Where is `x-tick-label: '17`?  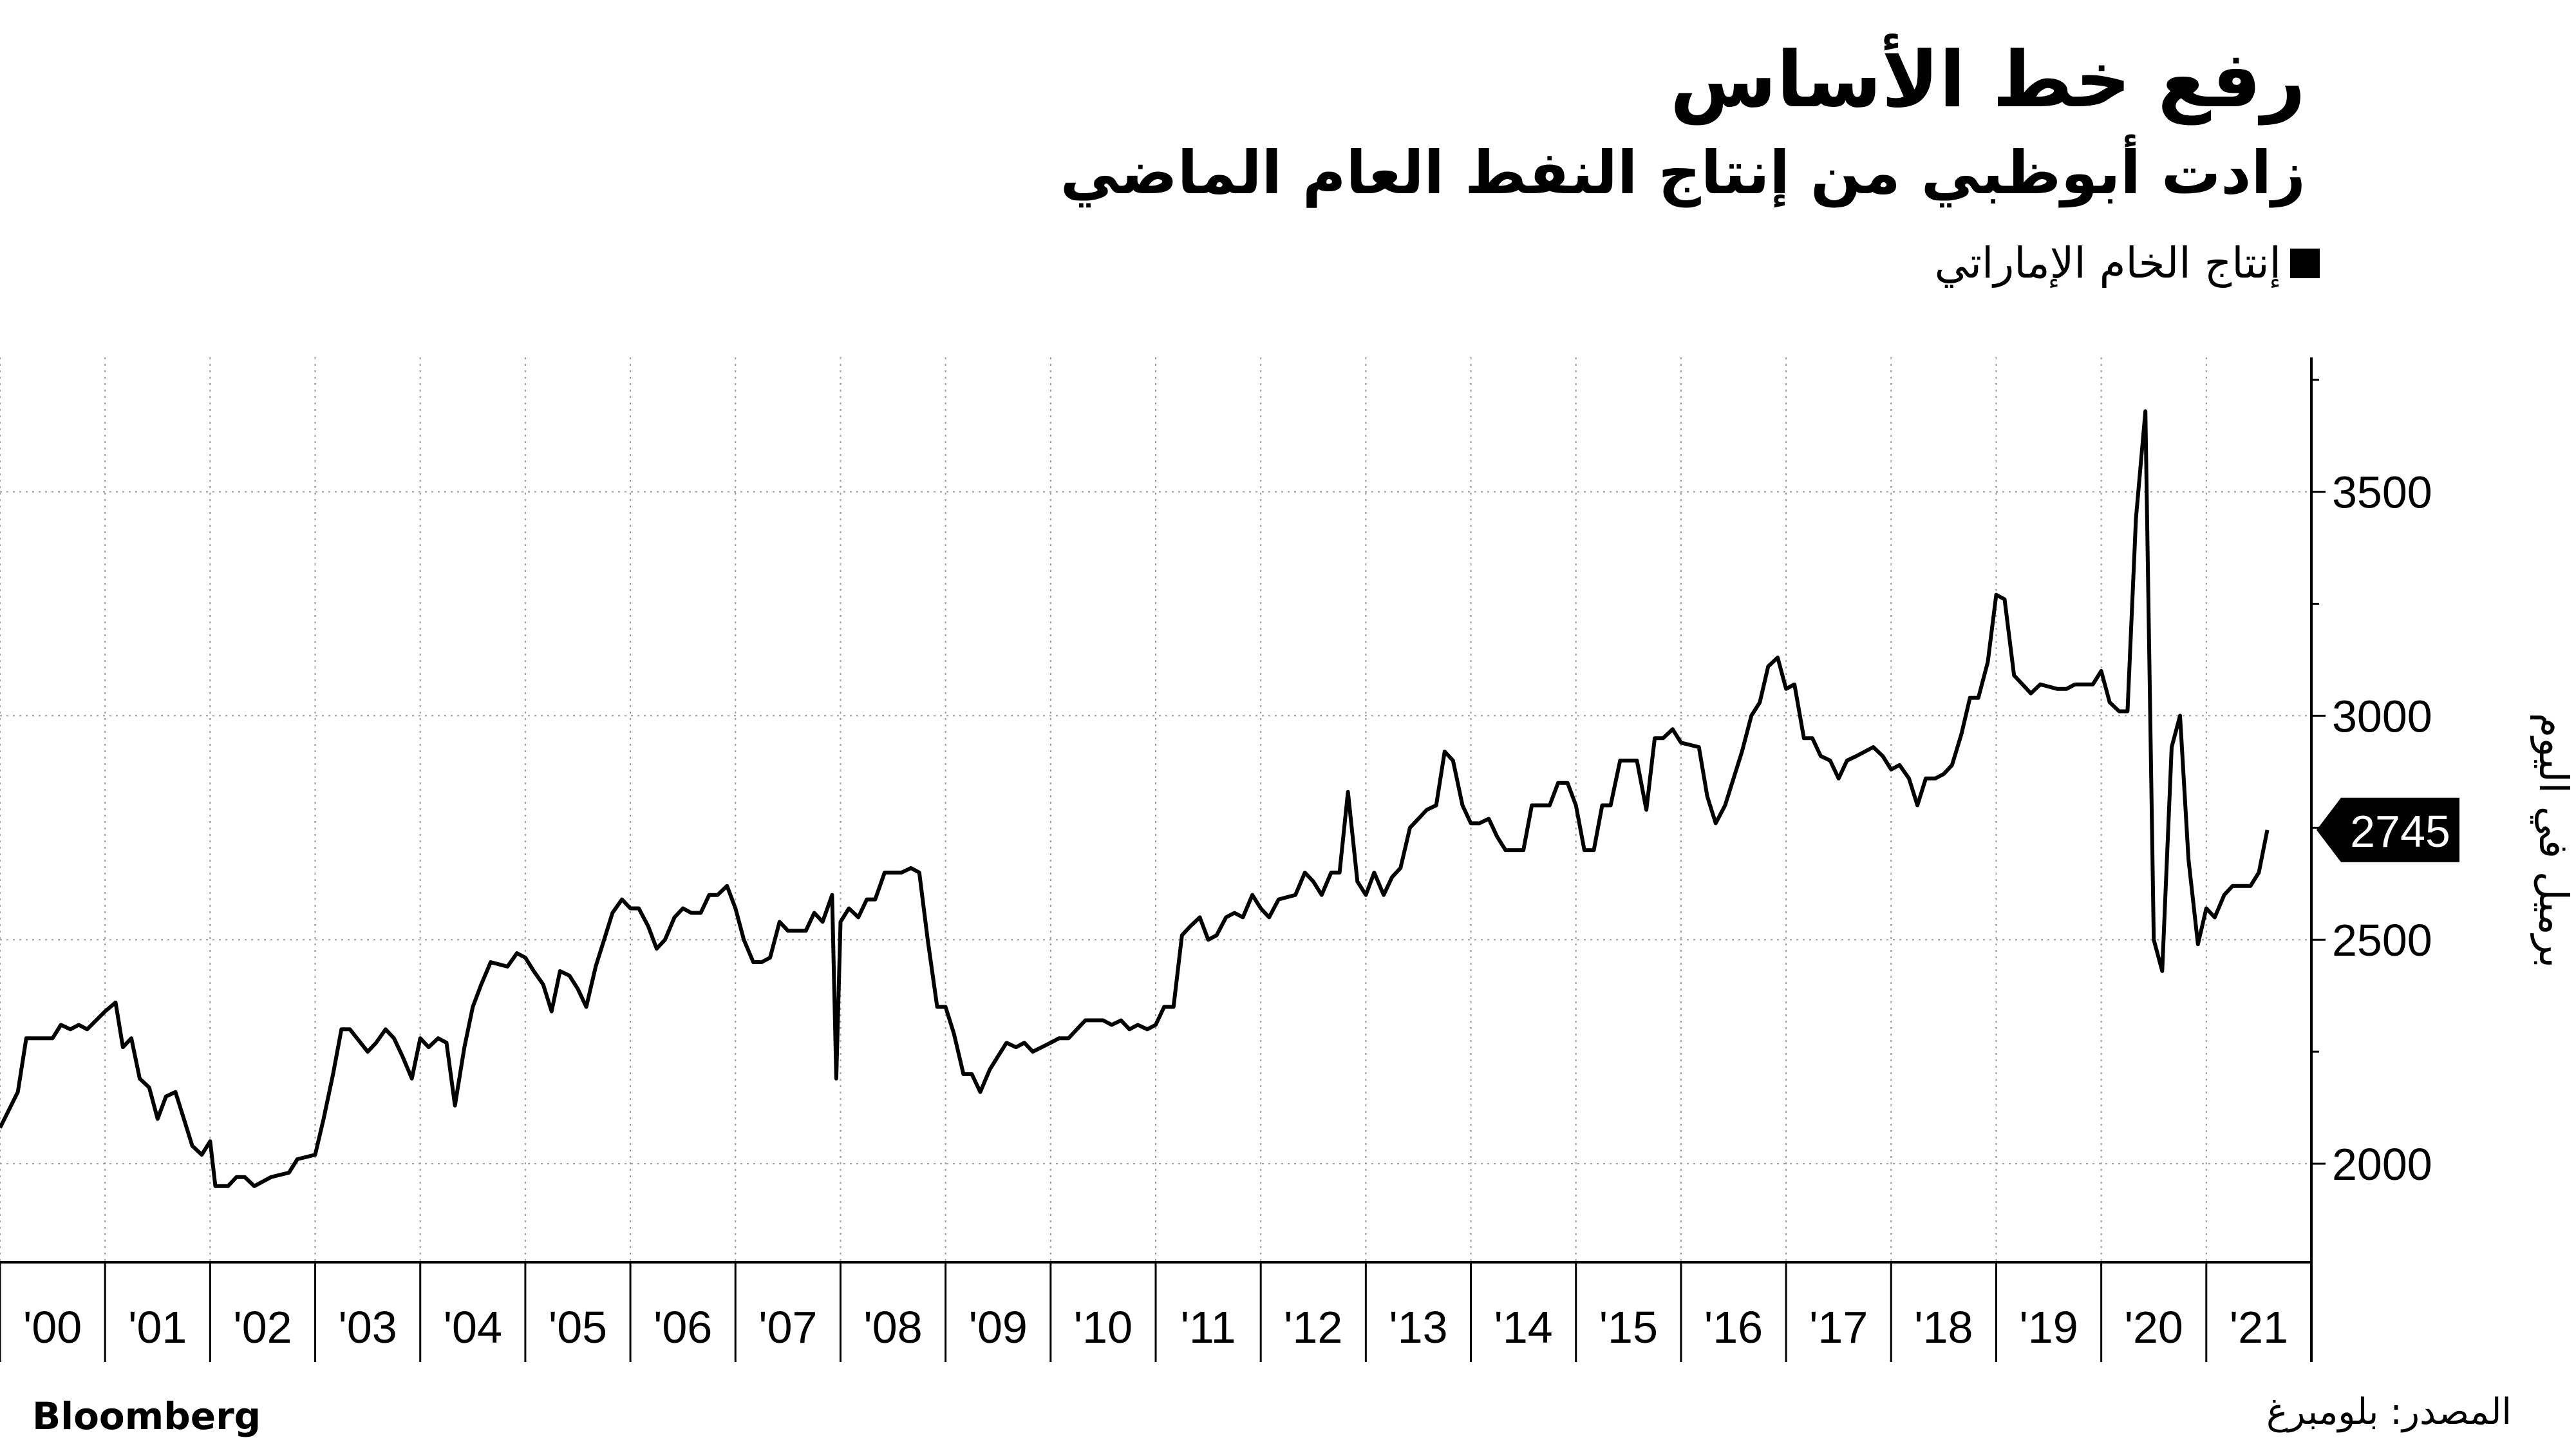 x-tick-label: '17 is located at coordinates (1838, 1327).